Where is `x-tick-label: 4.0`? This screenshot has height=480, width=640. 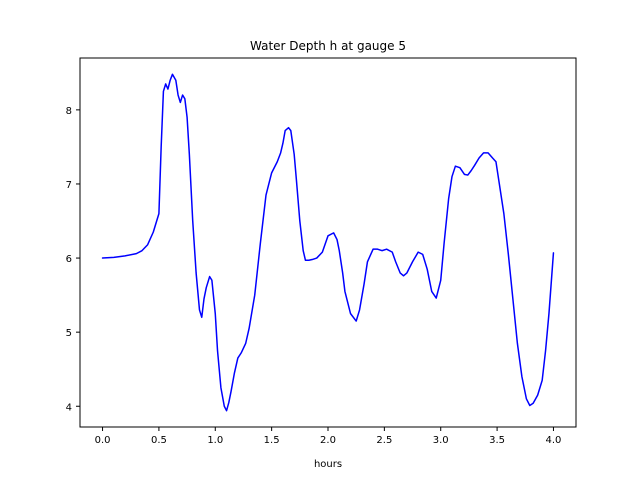 x-tick-label: 4.0 is located at coordinates (554, 440).